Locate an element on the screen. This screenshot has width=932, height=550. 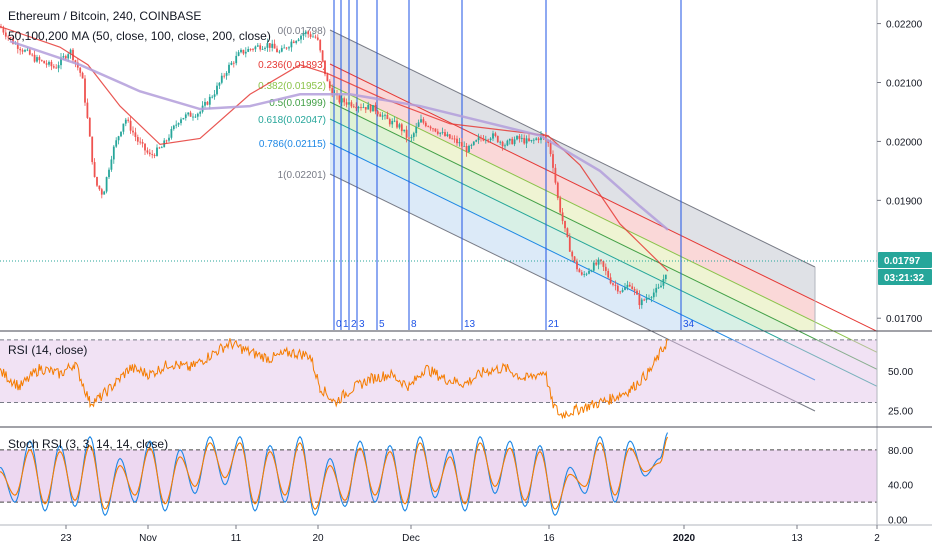
time-tick-label: 2020 is located at coordinates (684, 538).